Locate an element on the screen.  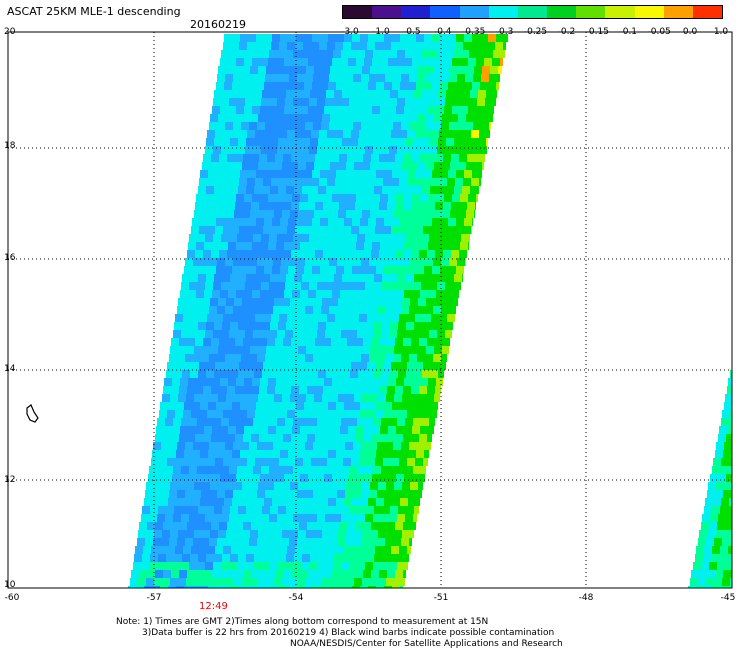
color-scale-segment is located at coordinates (620, 12).